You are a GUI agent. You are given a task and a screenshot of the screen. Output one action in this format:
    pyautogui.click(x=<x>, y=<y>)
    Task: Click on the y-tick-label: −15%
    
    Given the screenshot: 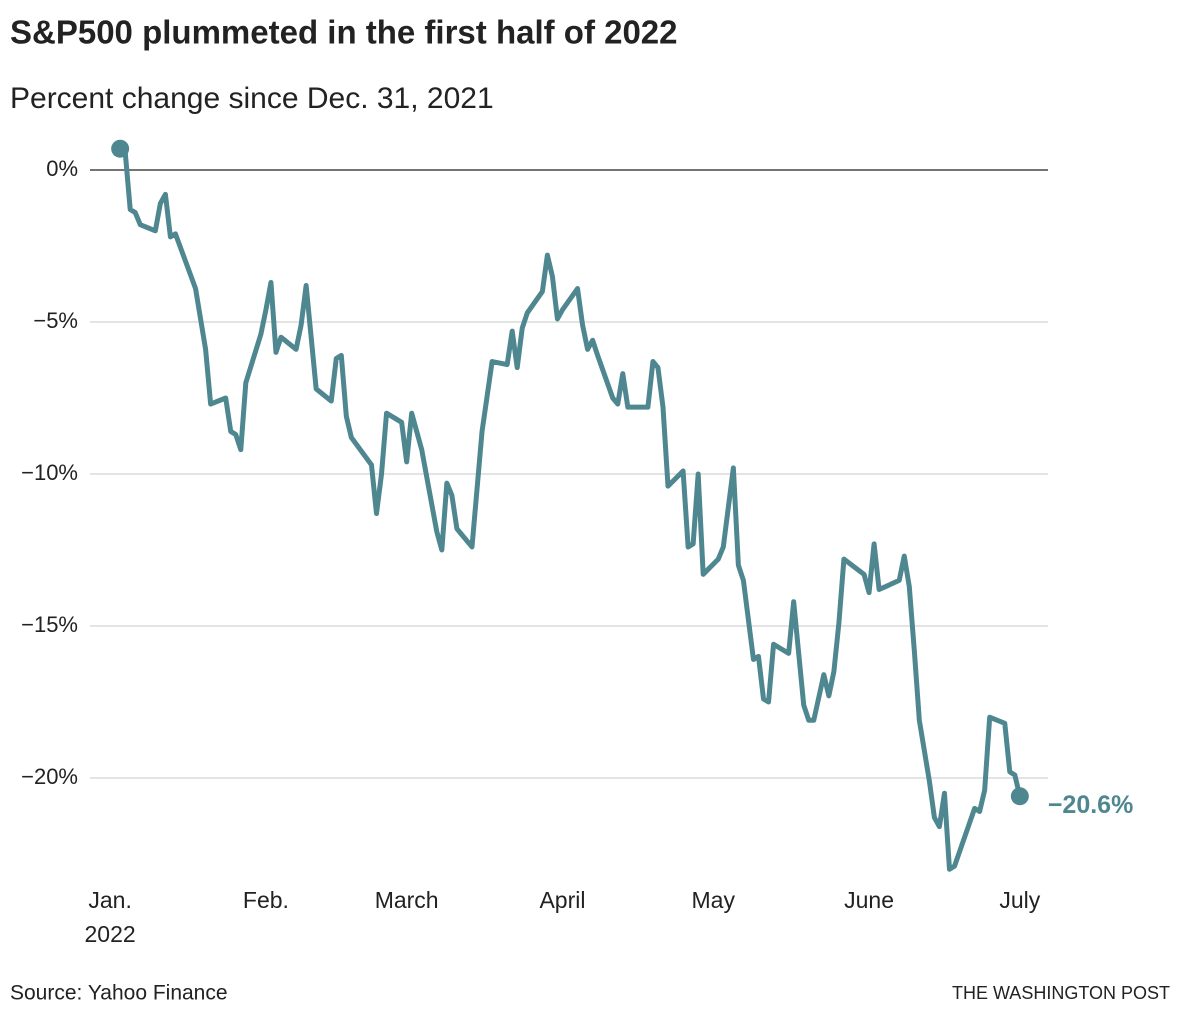 What is the action you would take?
    pyautogui.click(x=49, y=624)
    